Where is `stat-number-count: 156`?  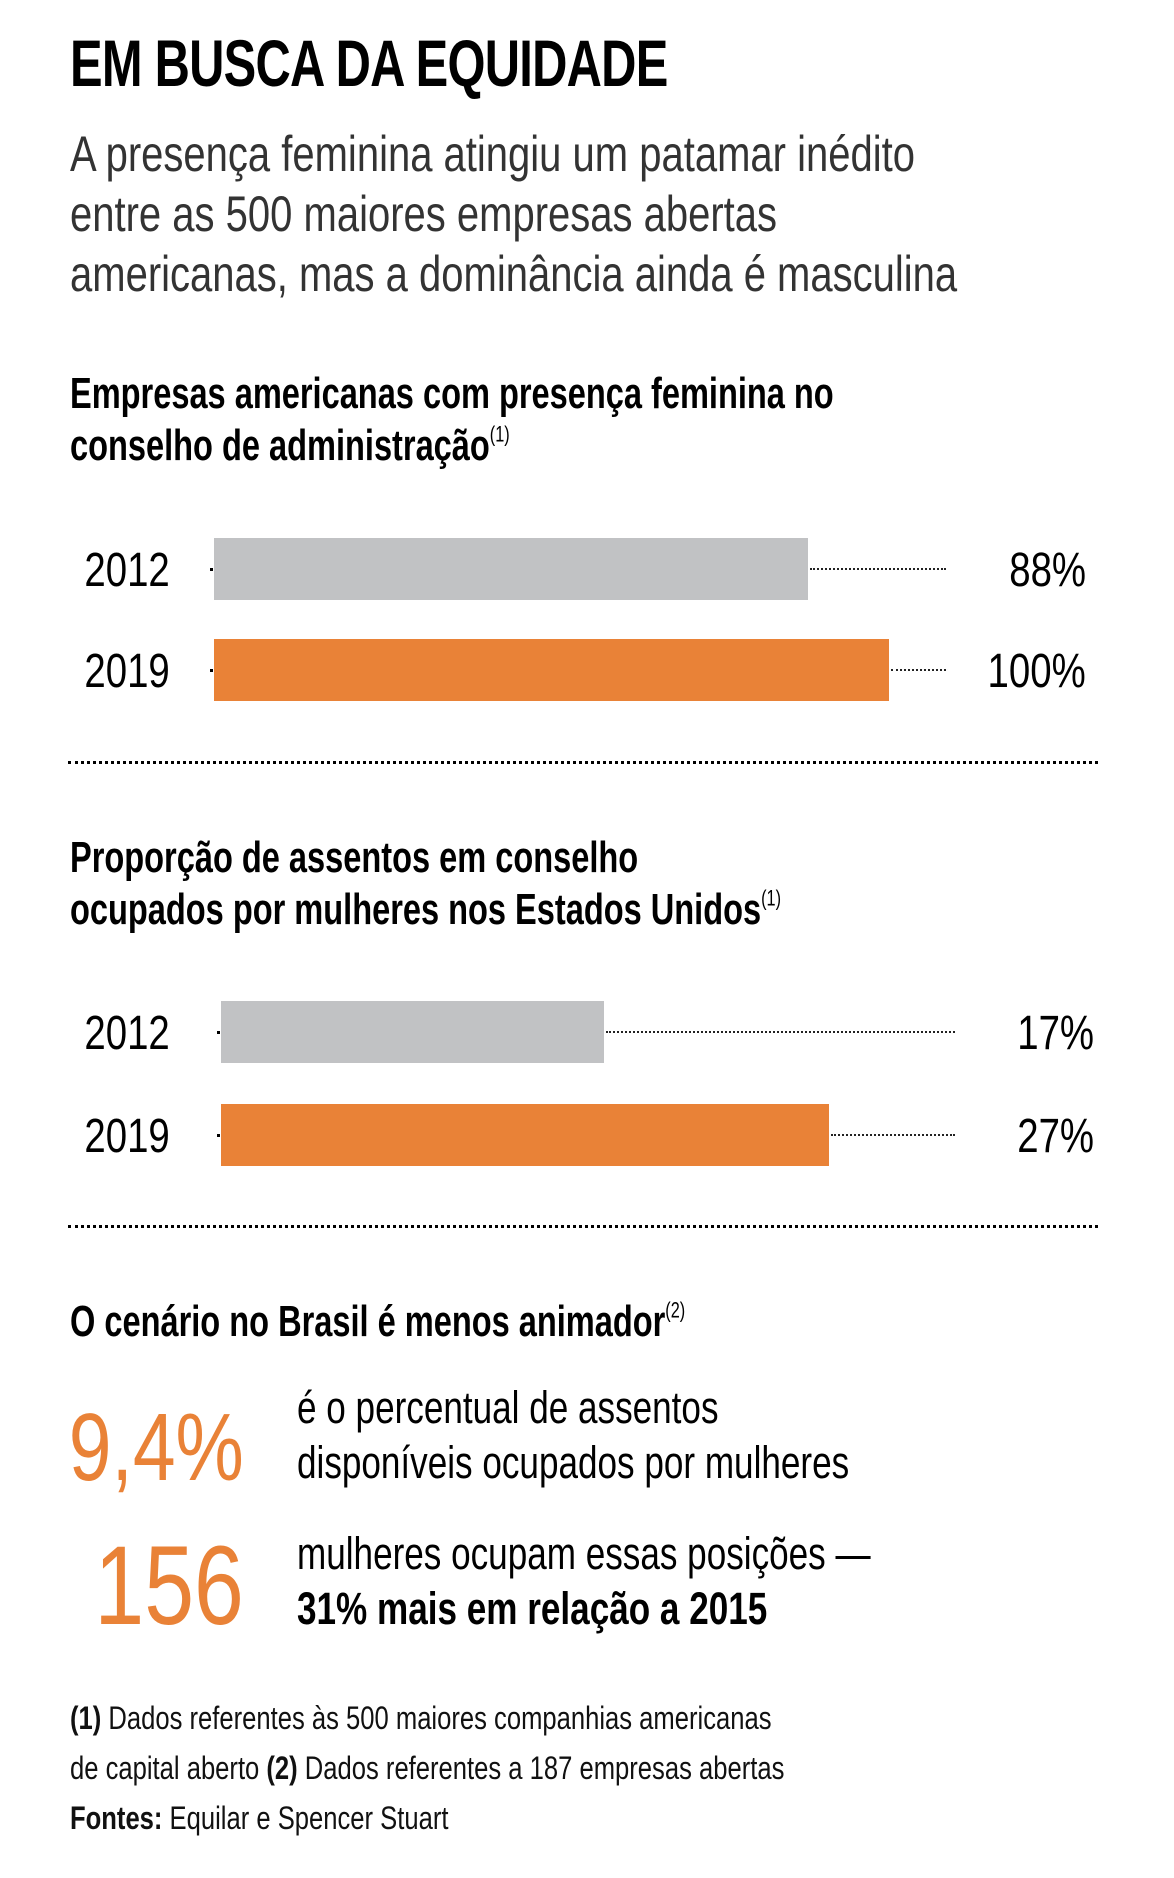
stat-number-count: 156 is located at coordinates (151, 1585).